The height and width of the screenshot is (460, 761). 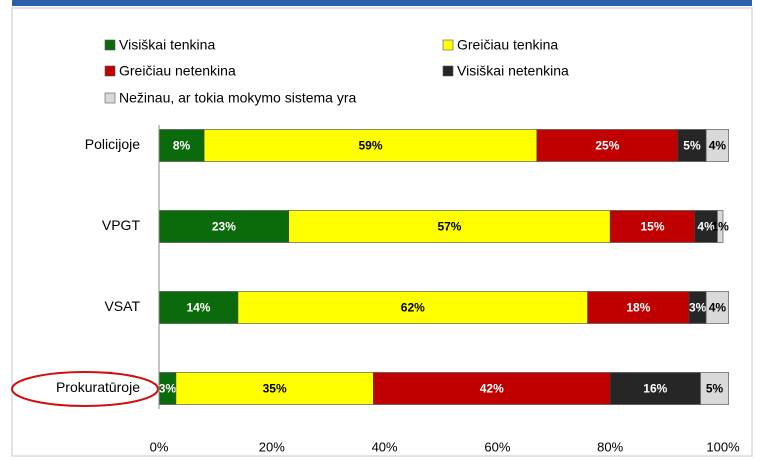 I want to click on data-label: 14%, so click(x=198, y=308).